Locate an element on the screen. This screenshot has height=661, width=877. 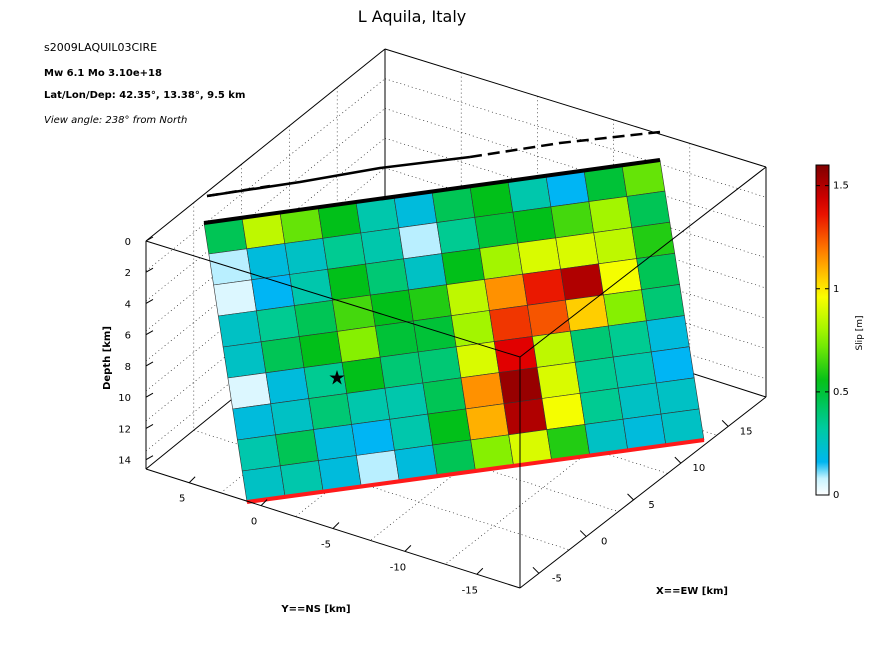
depth-tick-label: 8 is located at coordinates (128, 367).